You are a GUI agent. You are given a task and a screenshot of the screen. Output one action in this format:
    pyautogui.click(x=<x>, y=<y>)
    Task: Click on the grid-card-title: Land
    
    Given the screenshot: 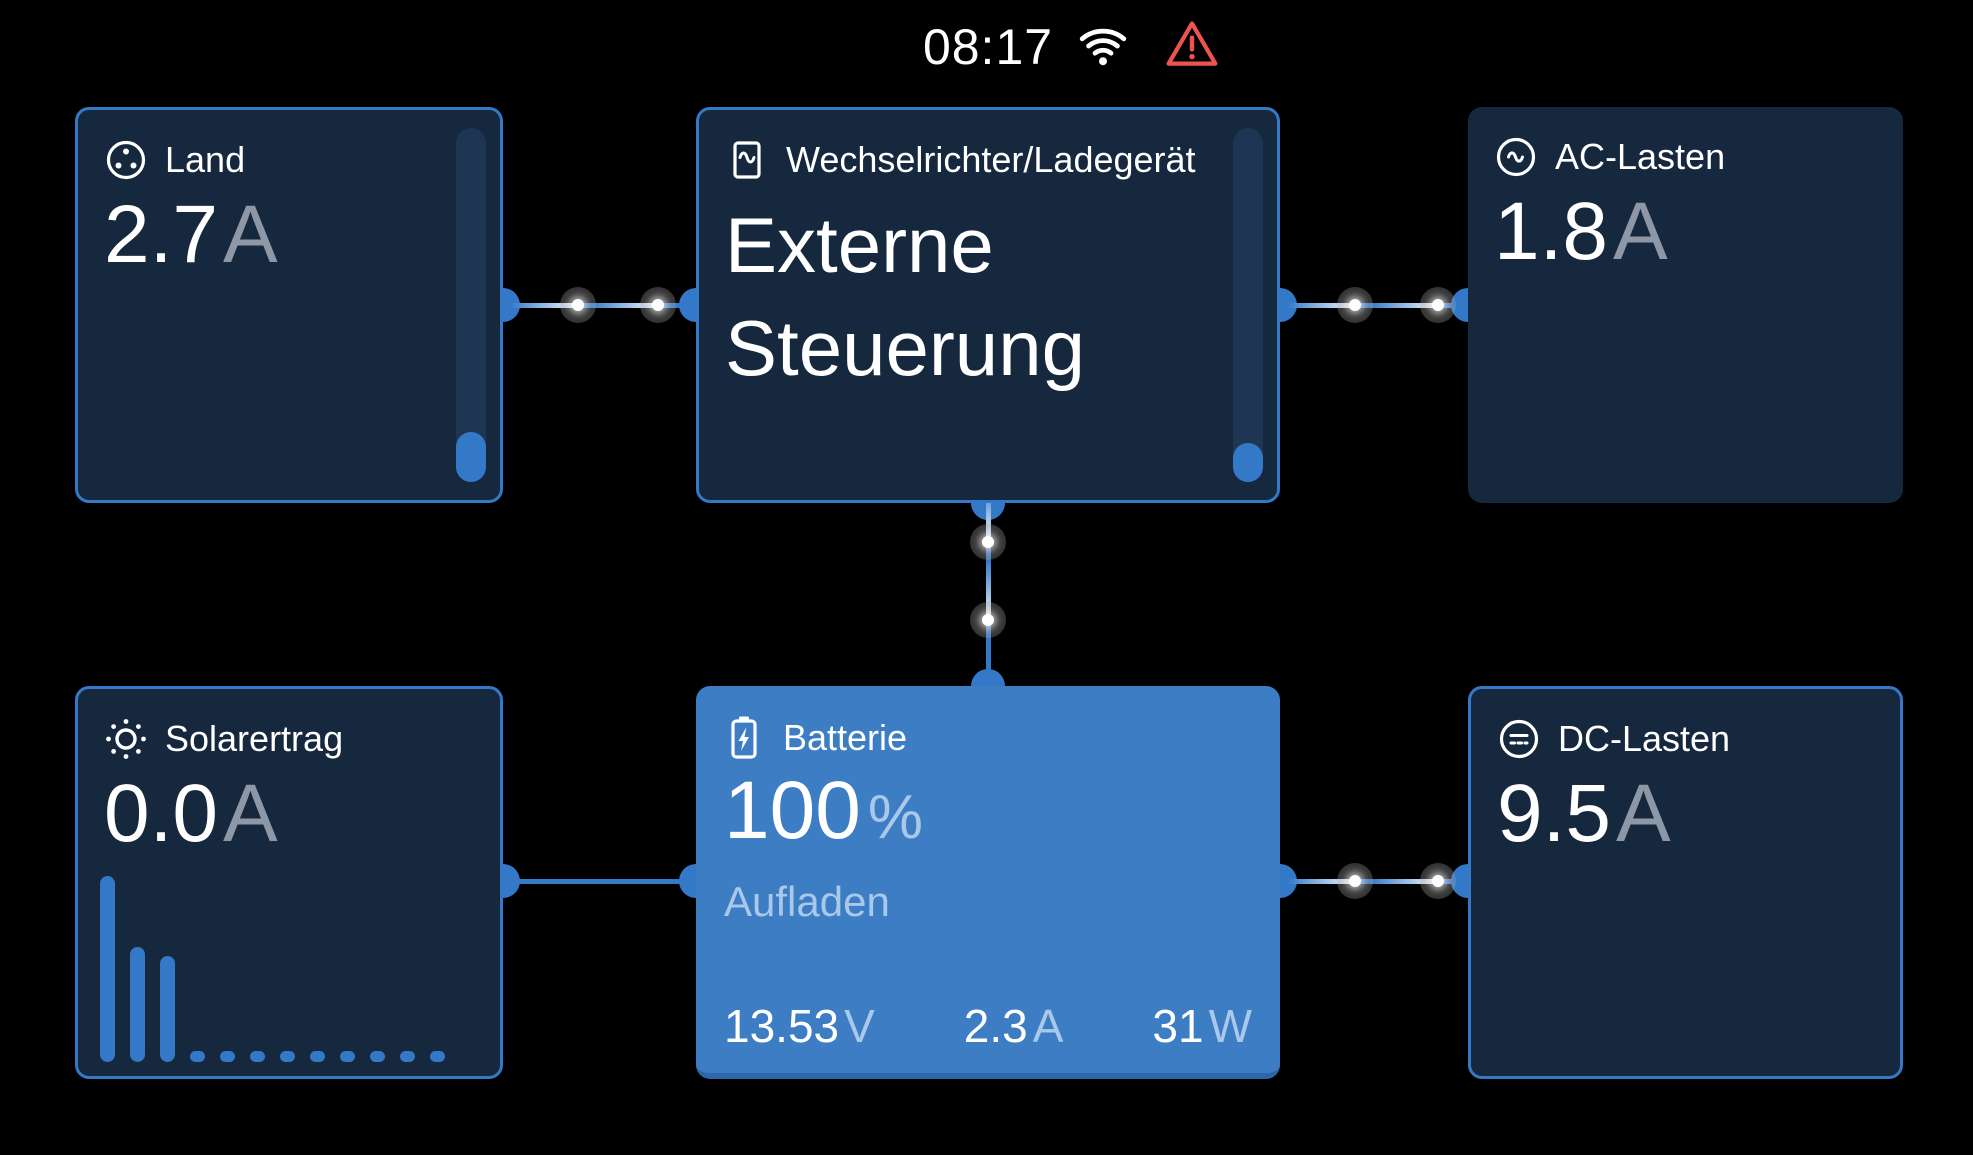 What is the action you would take?
    pyautogui.click(x=205, y=159)
    